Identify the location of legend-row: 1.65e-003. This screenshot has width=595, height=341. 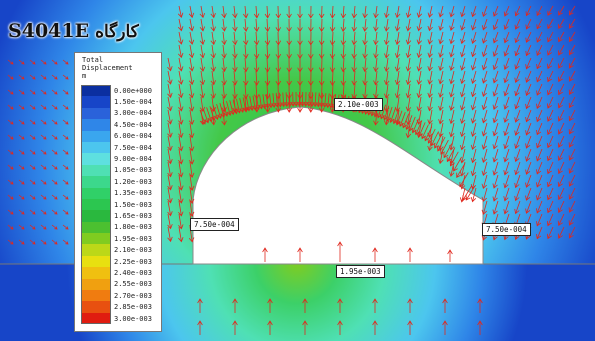
(116, 216).